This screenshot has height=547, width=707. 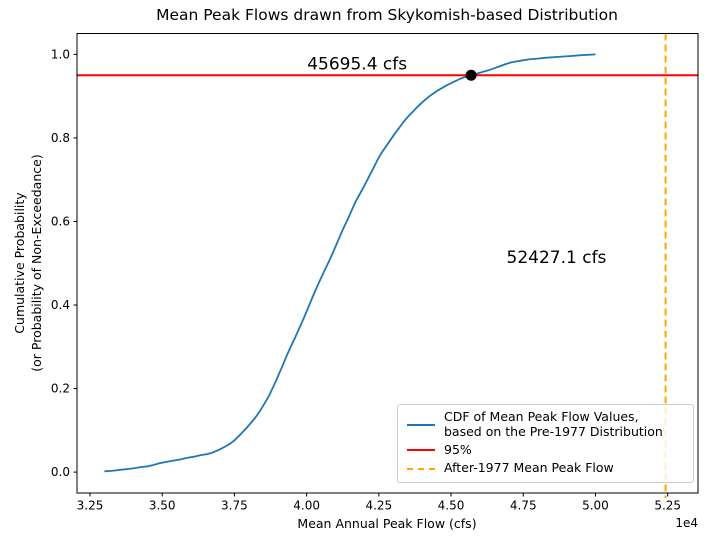 What do you see at coordinates (451, 506) in the screenshot?
I see `x-tick-label: 4.50` at bounding box center [451, 506].